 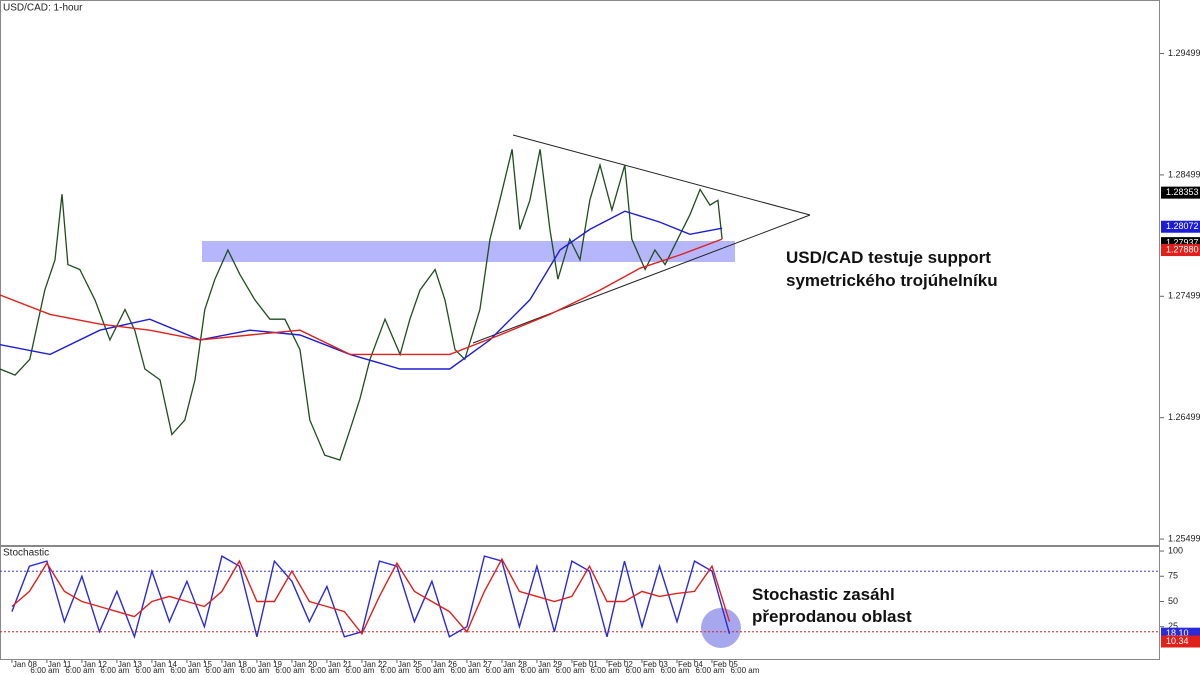 I want to click on x-tick-label: Feb 02, so click(x=620, y=664).